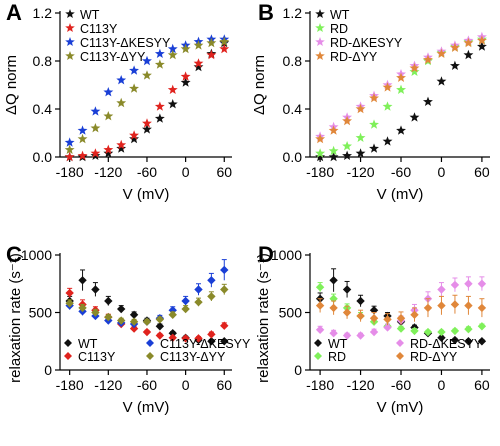 The width and height of the screenshot is (500, 446). I want to click on series-C113Y-ΔYY, so click(147, 304).